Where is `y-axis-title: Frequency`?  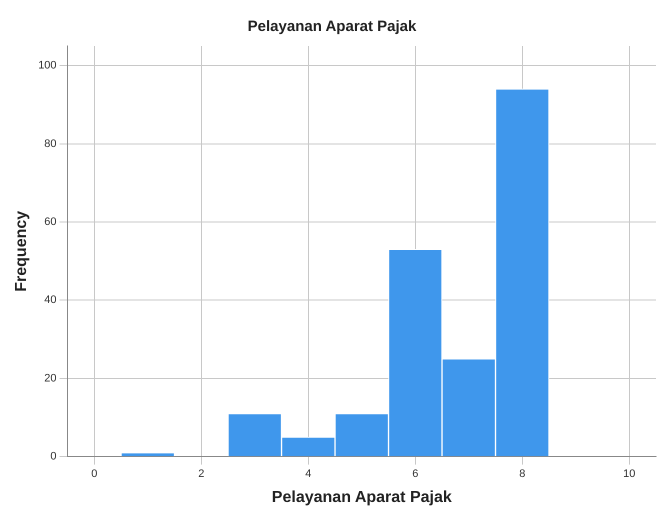
y-axis-title: Frequency is located at coordinates (21, 251).